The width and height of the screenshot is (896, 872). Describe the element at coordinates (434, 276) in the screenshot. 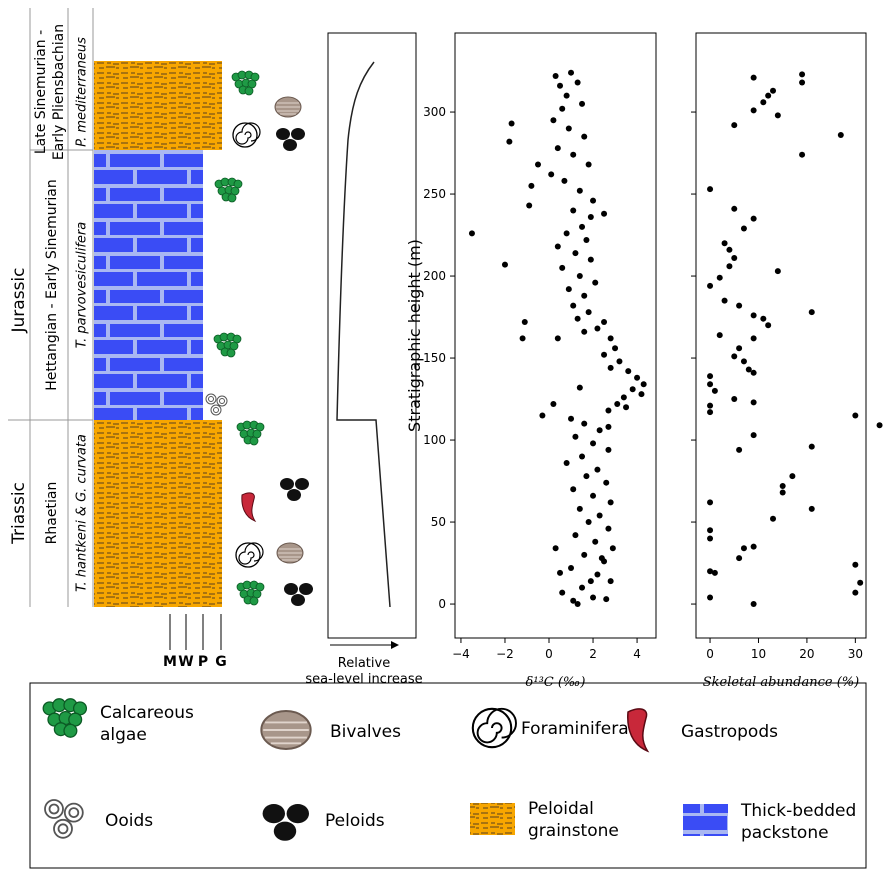

I see `y-tick-label: 200` at that location.